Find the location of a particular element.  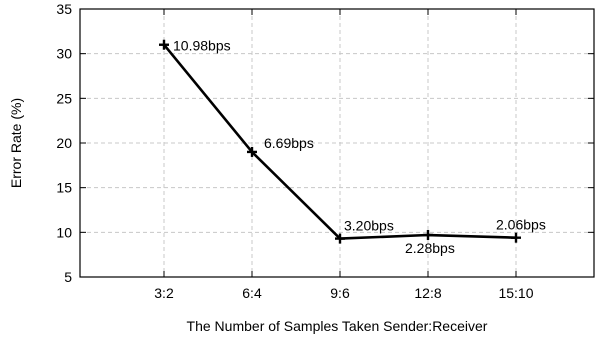

data-label: 6.69bps is located at coordinates (289, 143).